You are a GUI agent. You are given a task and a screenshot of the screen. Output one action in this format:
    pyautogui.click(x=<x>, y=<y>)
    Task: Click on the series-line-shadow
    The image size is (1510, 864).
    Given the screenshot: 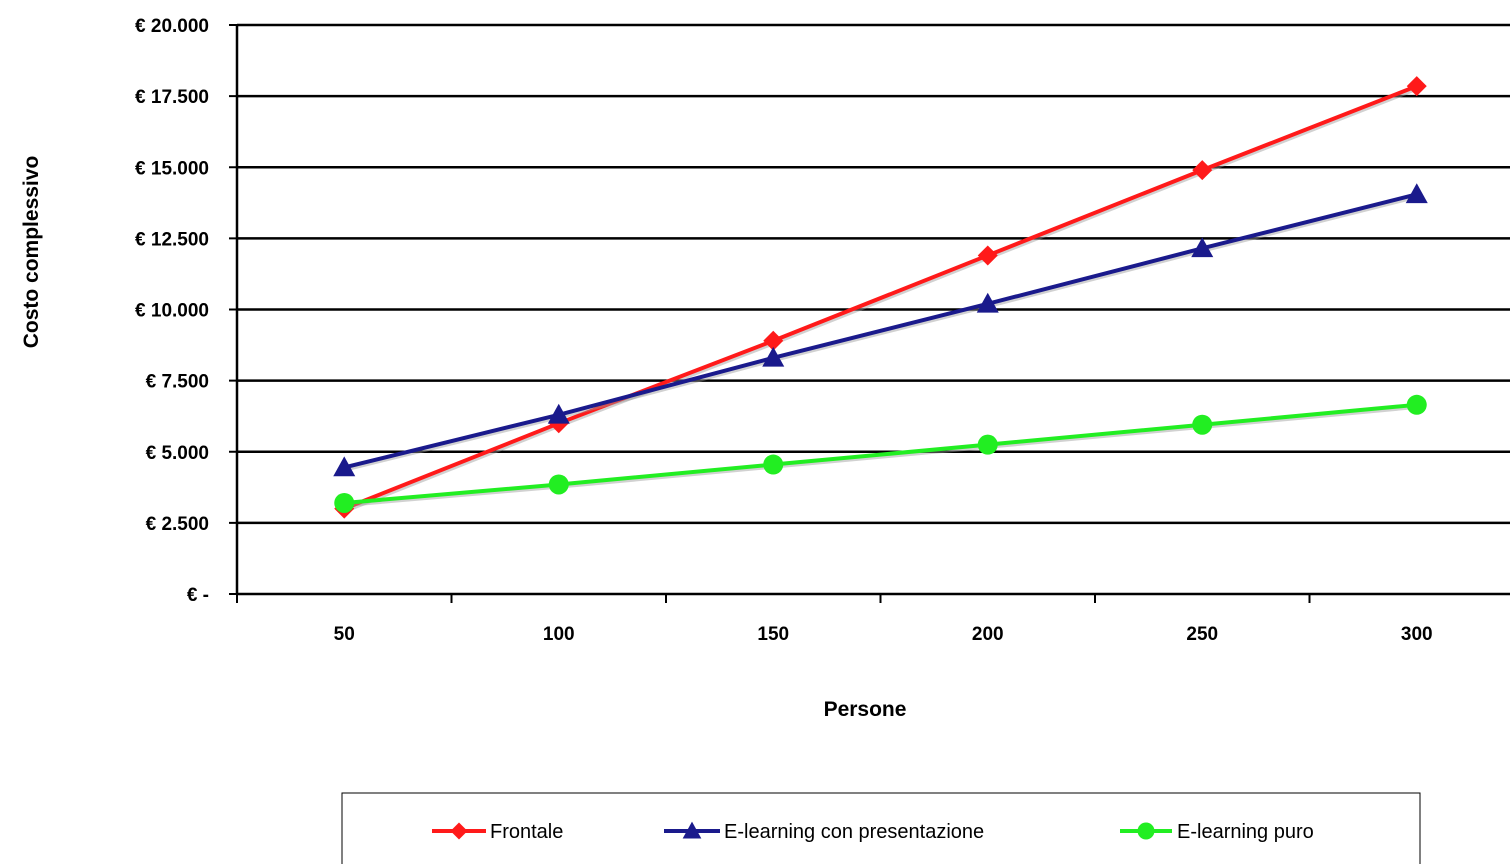 What is the action you would take?
    pyautogui.click(x=882, y=455)
    